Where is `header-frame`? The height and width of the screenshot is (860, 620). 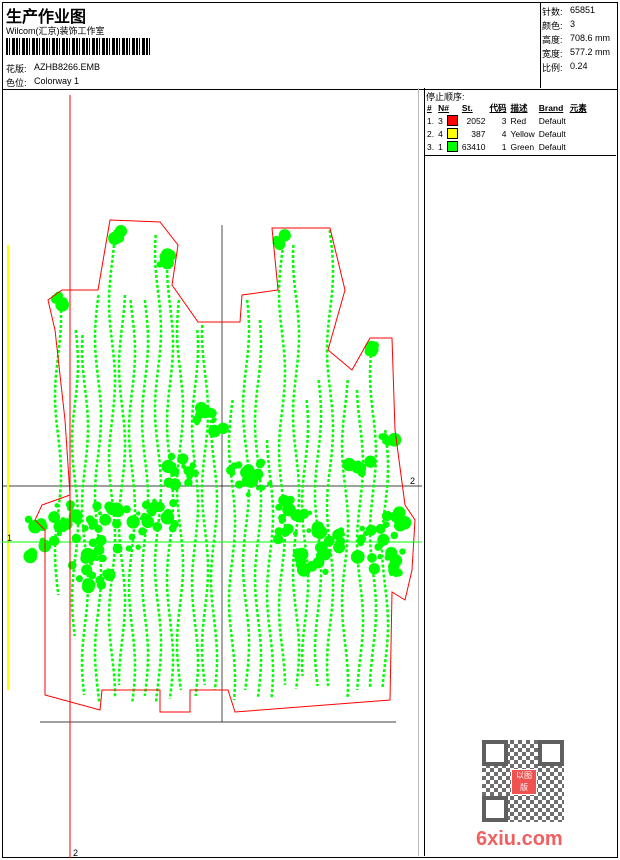 header-frame is located at coordinates (310, 46).